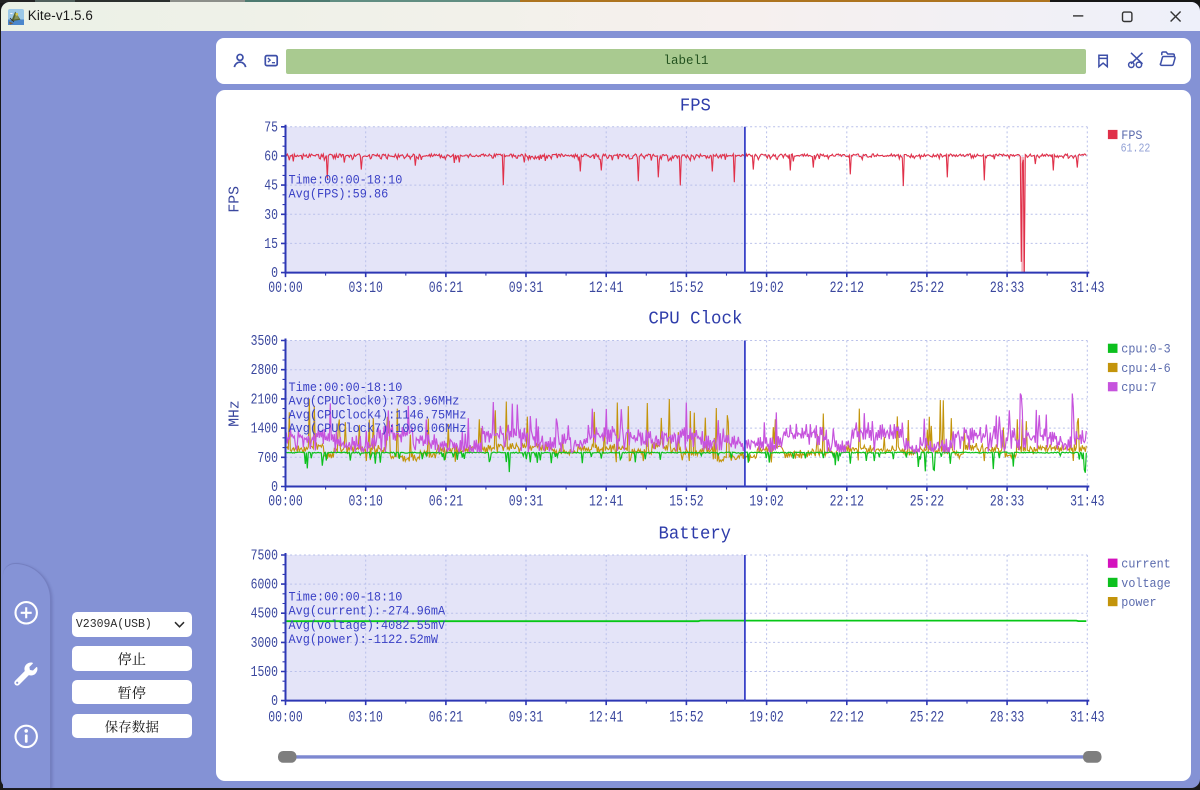 Image resolution: width=1200 pixels, height=790 pixels. Describe the element at coordinates (271, 187) in the screenshot. I see `svg-text: 45` at that location.